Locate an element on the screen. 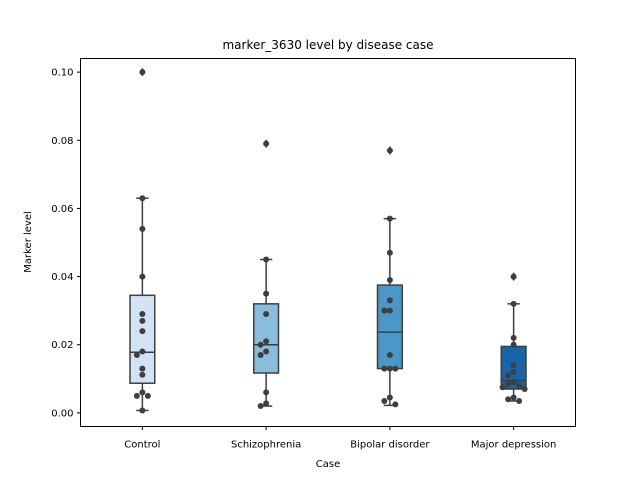 This screenshot has width=640, height=480. x-tick-label: Schizophrenia is located at coordinates (266, 445).